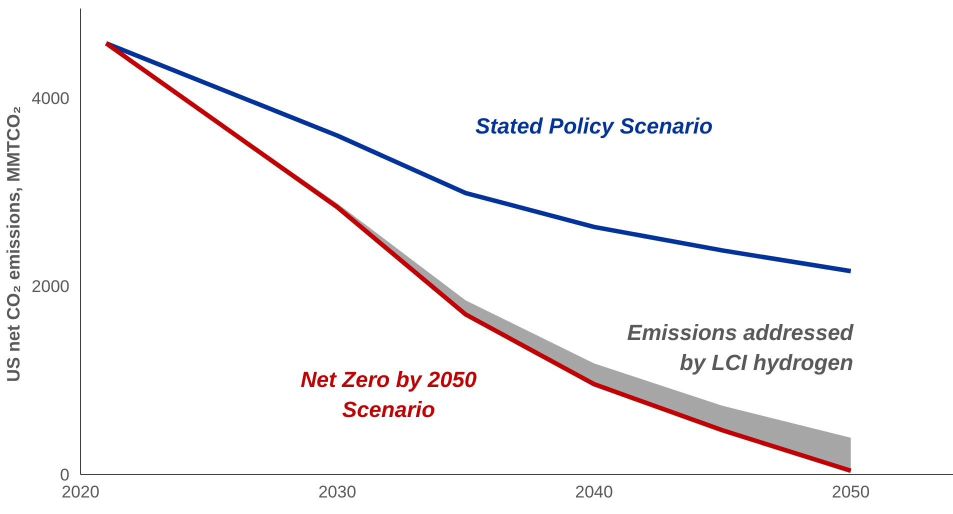 Image resolution: width=953 pixels, height=514 pixels. Describe the element at coordinates (14, 244) in the screenshot. I see `y-axis-title: US net CO₂ emissions, MMTCO₂` at that location.